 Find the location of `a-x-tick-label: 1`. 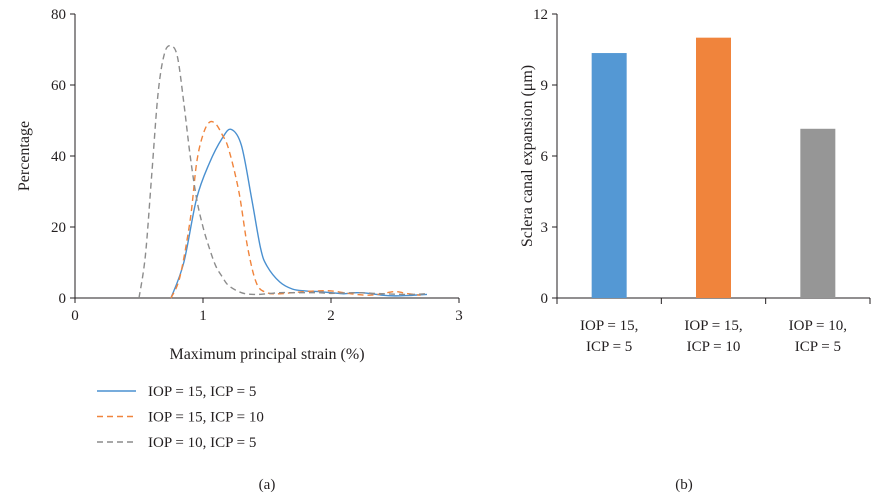

a-x-tick-label: 1 is located at coordinates (203, 316).